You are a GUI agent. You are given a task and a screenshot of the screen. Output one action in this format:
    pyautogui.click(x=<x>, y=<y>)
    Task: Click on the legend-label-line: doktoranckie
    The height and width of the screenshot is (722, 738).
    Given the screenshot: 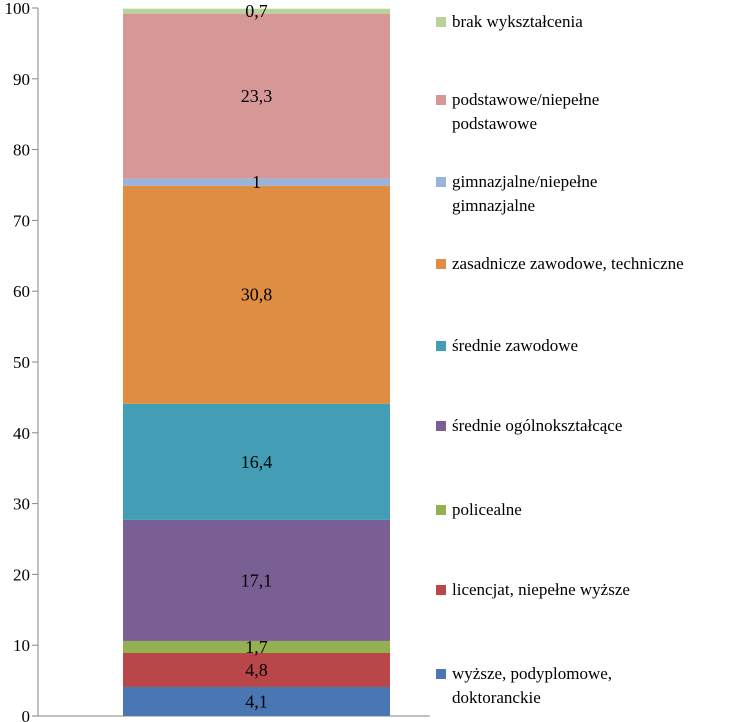 What is the action you would take?
    pyautogui.click(x=496, y=697)
    